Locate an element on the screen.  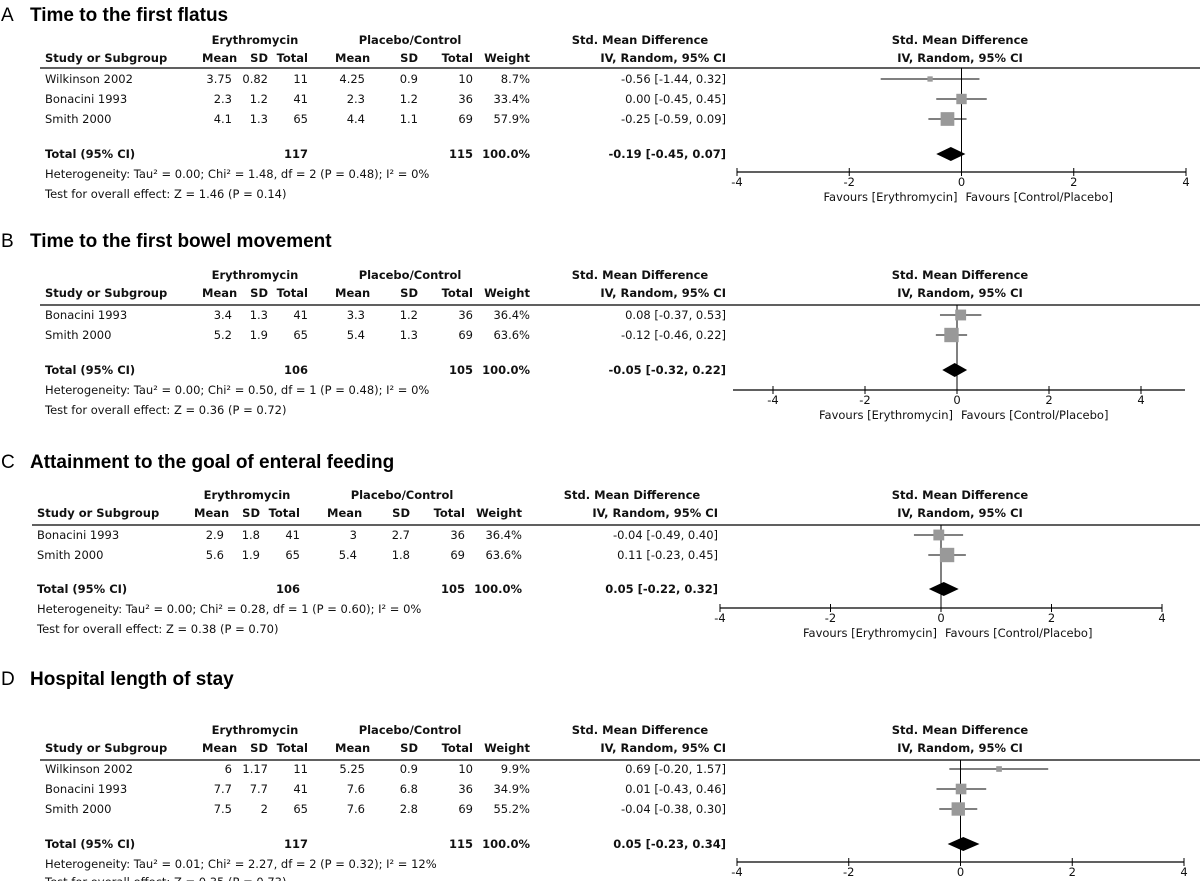
study-weight: 33.4% is located at coordinates (511, 99).